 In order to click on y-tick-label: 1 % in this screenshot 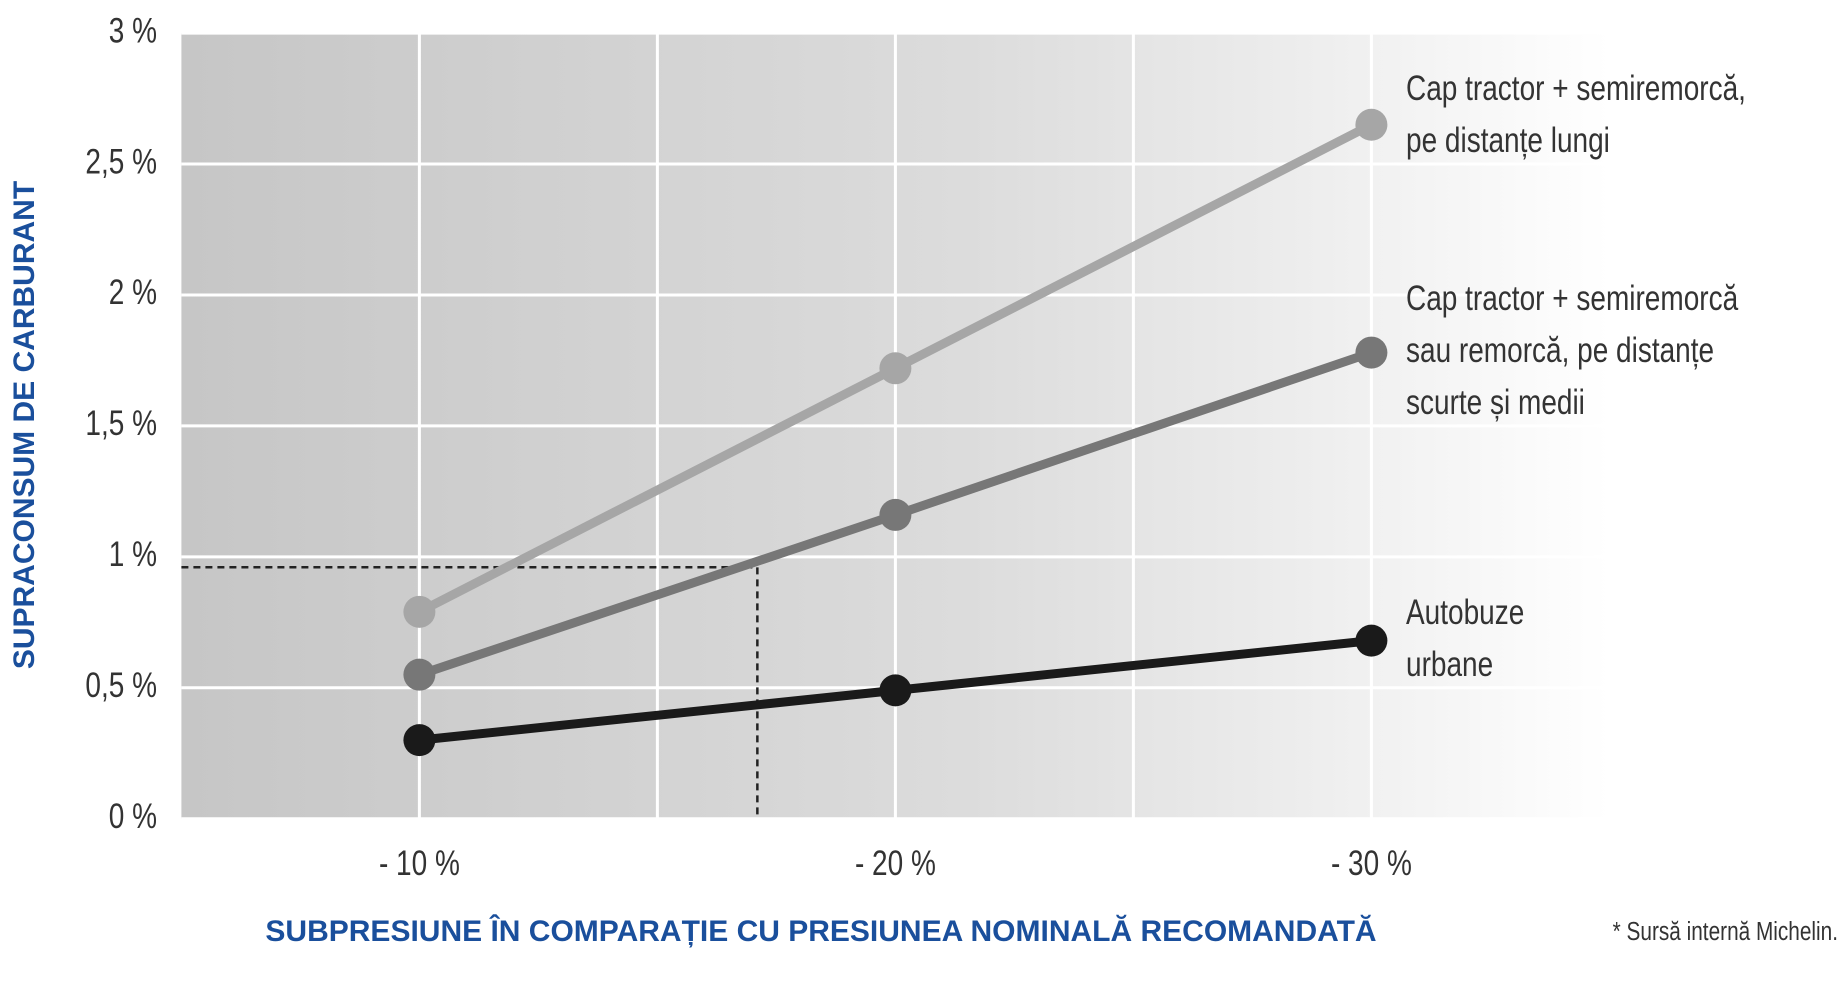, I will do `click(133, 554)`.